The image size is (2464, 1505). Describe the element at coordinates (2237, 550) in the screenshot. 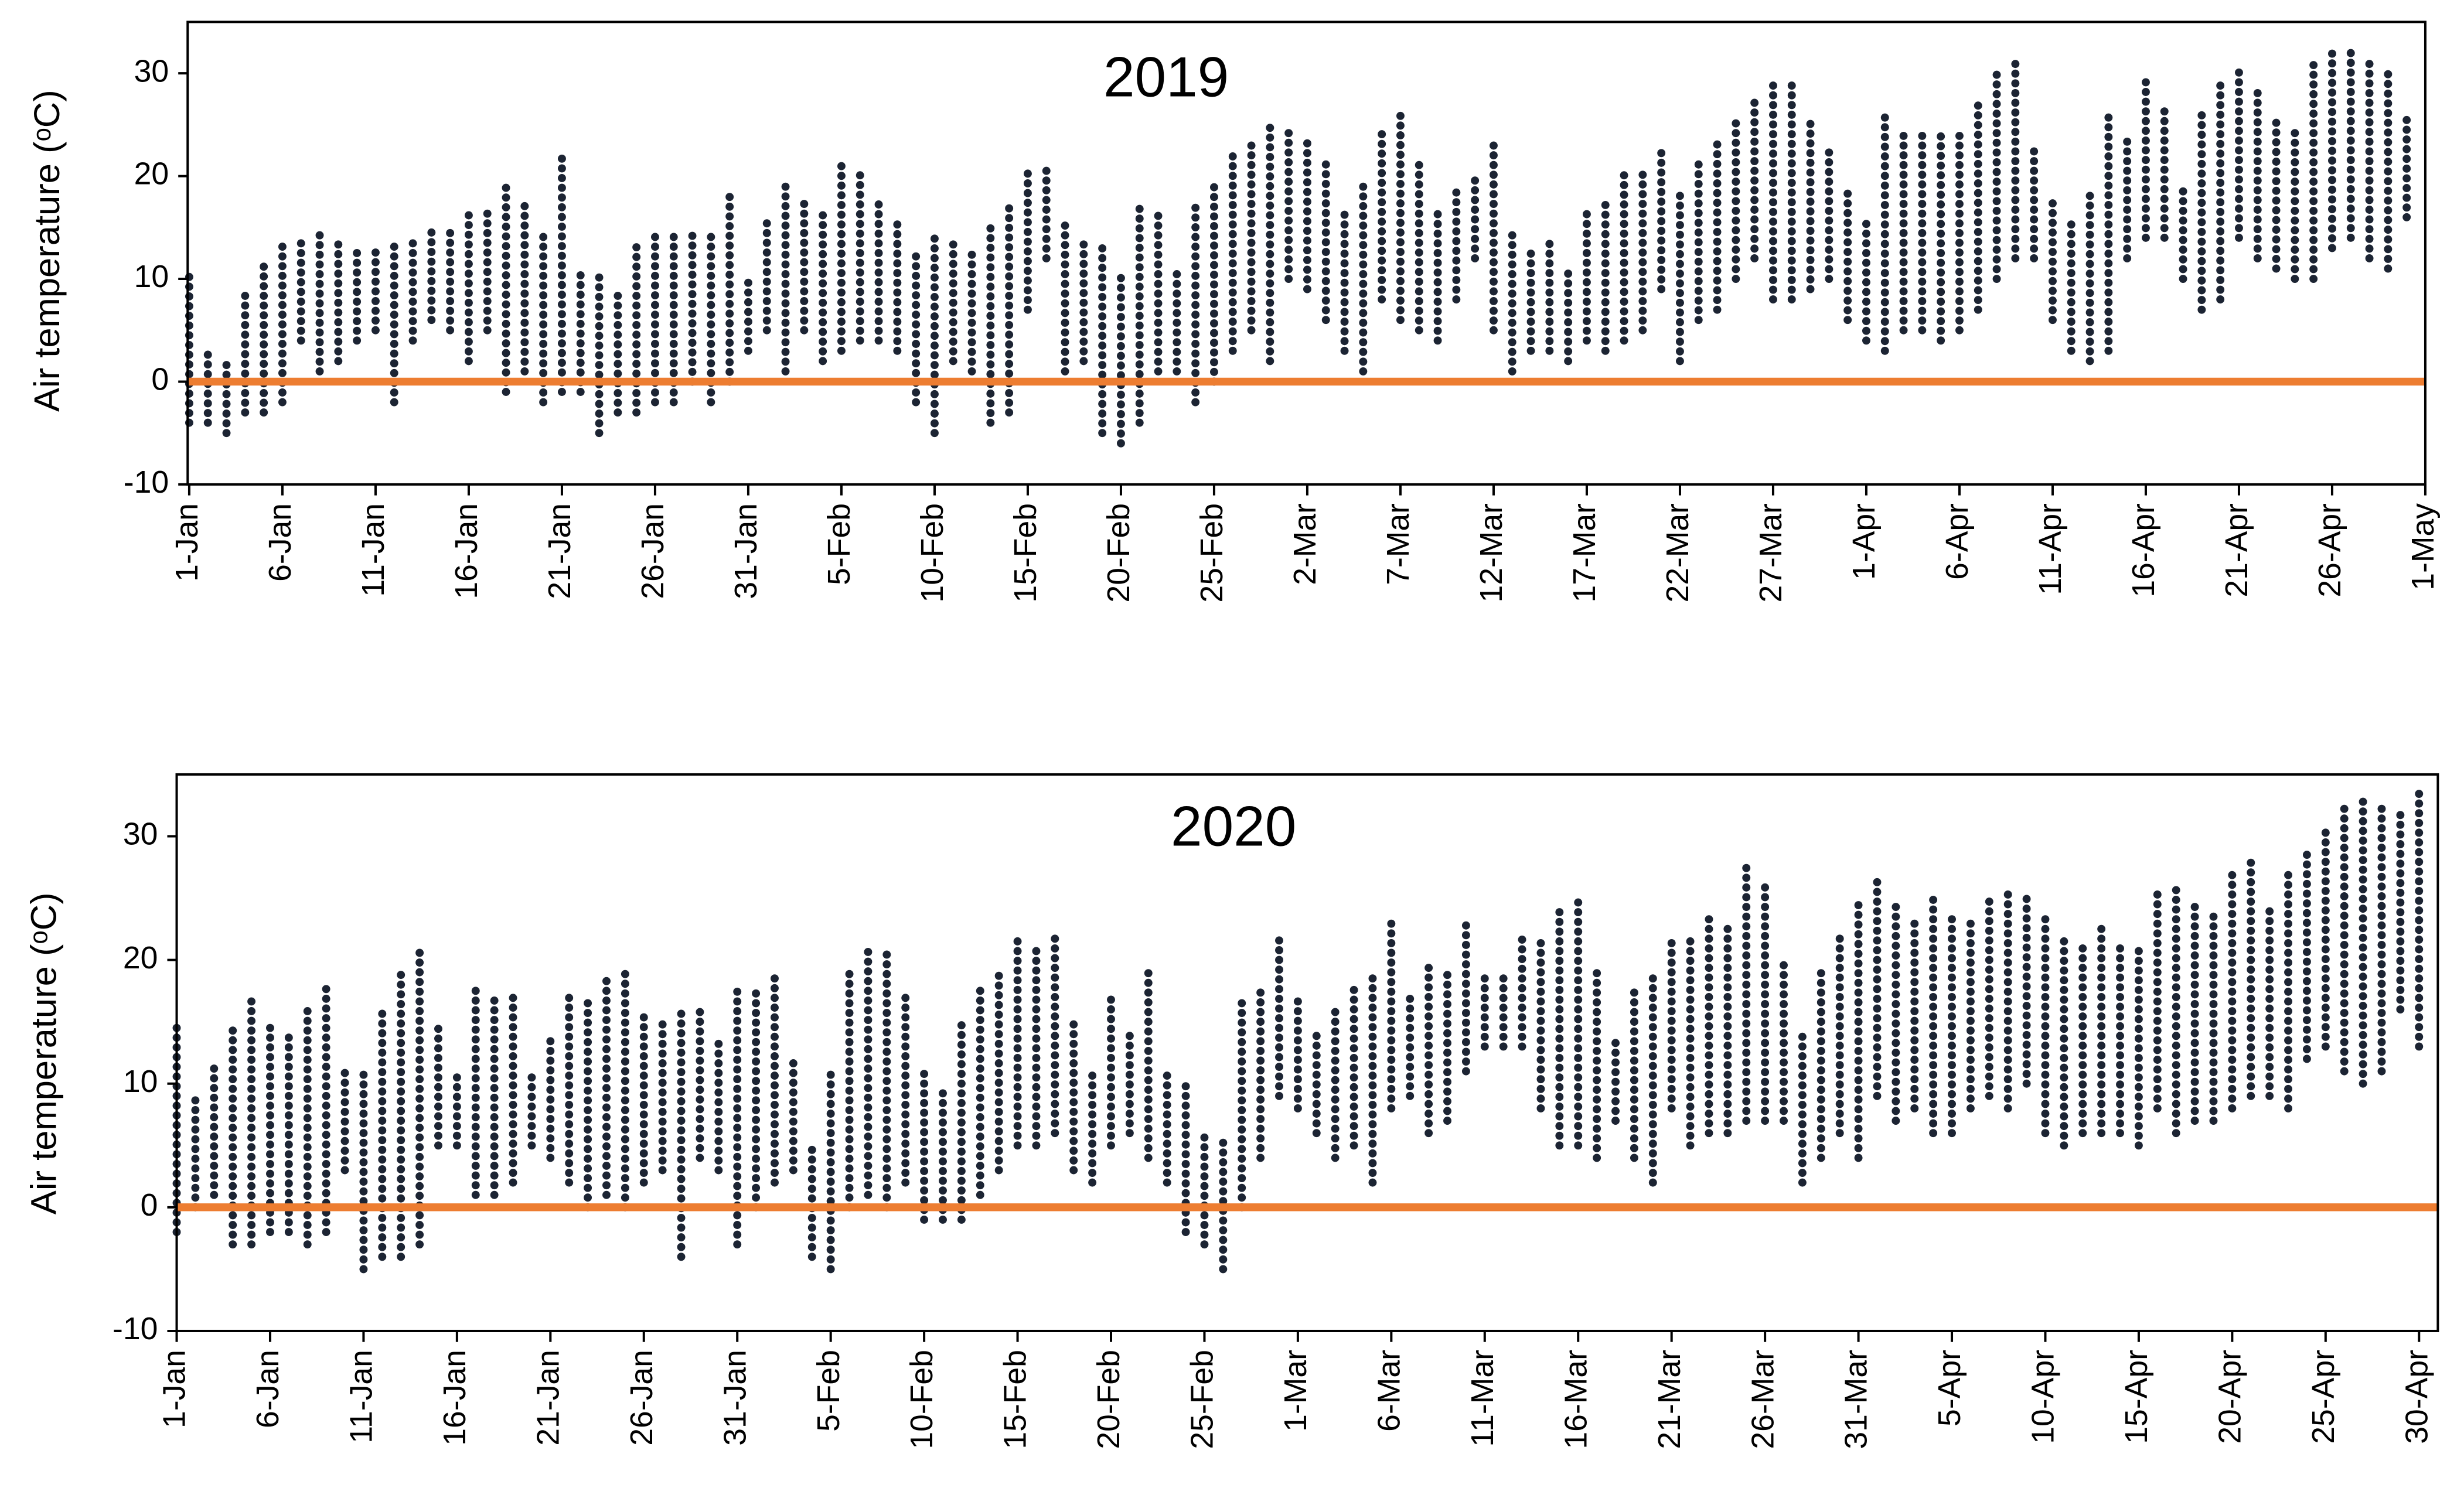

I see `x-tick-label: 21-Apr` at that location.